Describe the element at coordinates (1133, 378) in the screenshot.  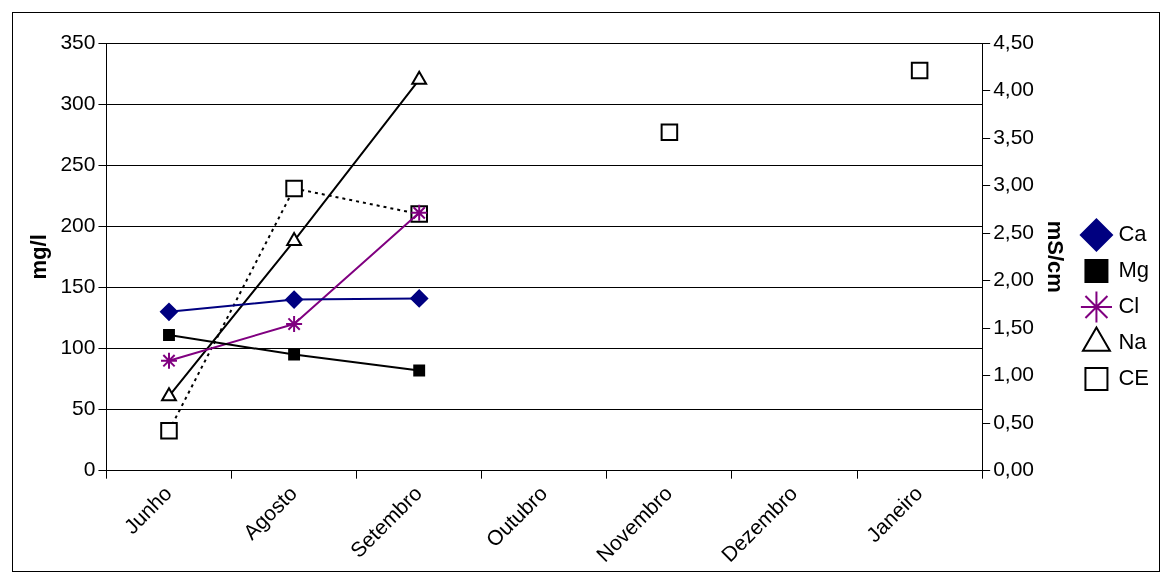
I see `legend-label: CE` at that location.